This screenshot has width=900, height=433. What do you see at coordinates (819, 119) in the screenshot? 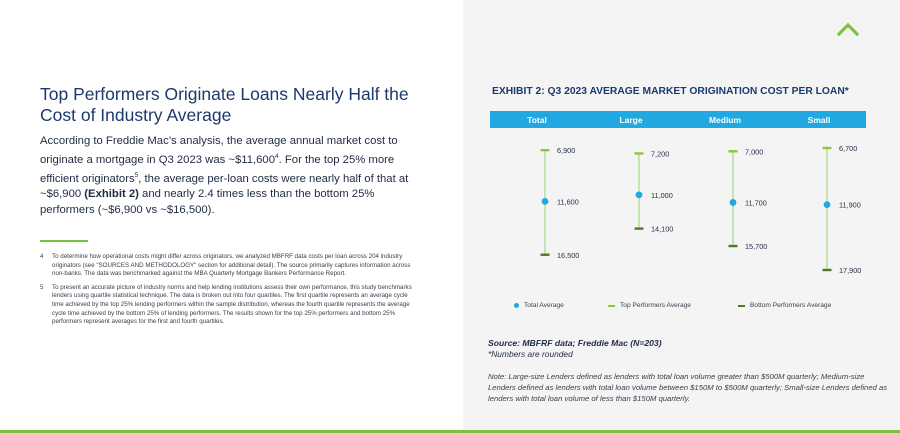
I see `header-small: Small` at bounding box center [819, 119].